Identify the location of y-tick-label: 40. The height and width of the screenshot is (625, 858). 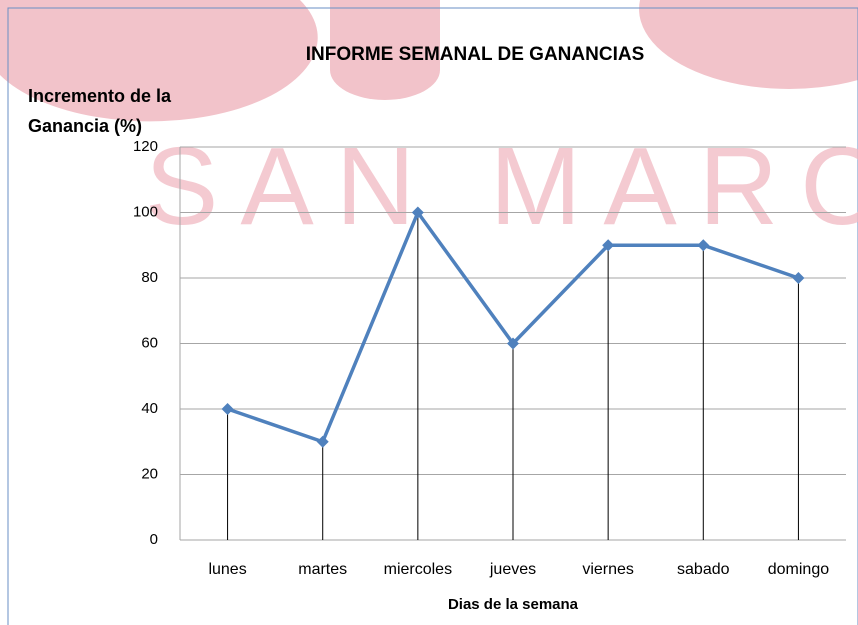
(149, 408).